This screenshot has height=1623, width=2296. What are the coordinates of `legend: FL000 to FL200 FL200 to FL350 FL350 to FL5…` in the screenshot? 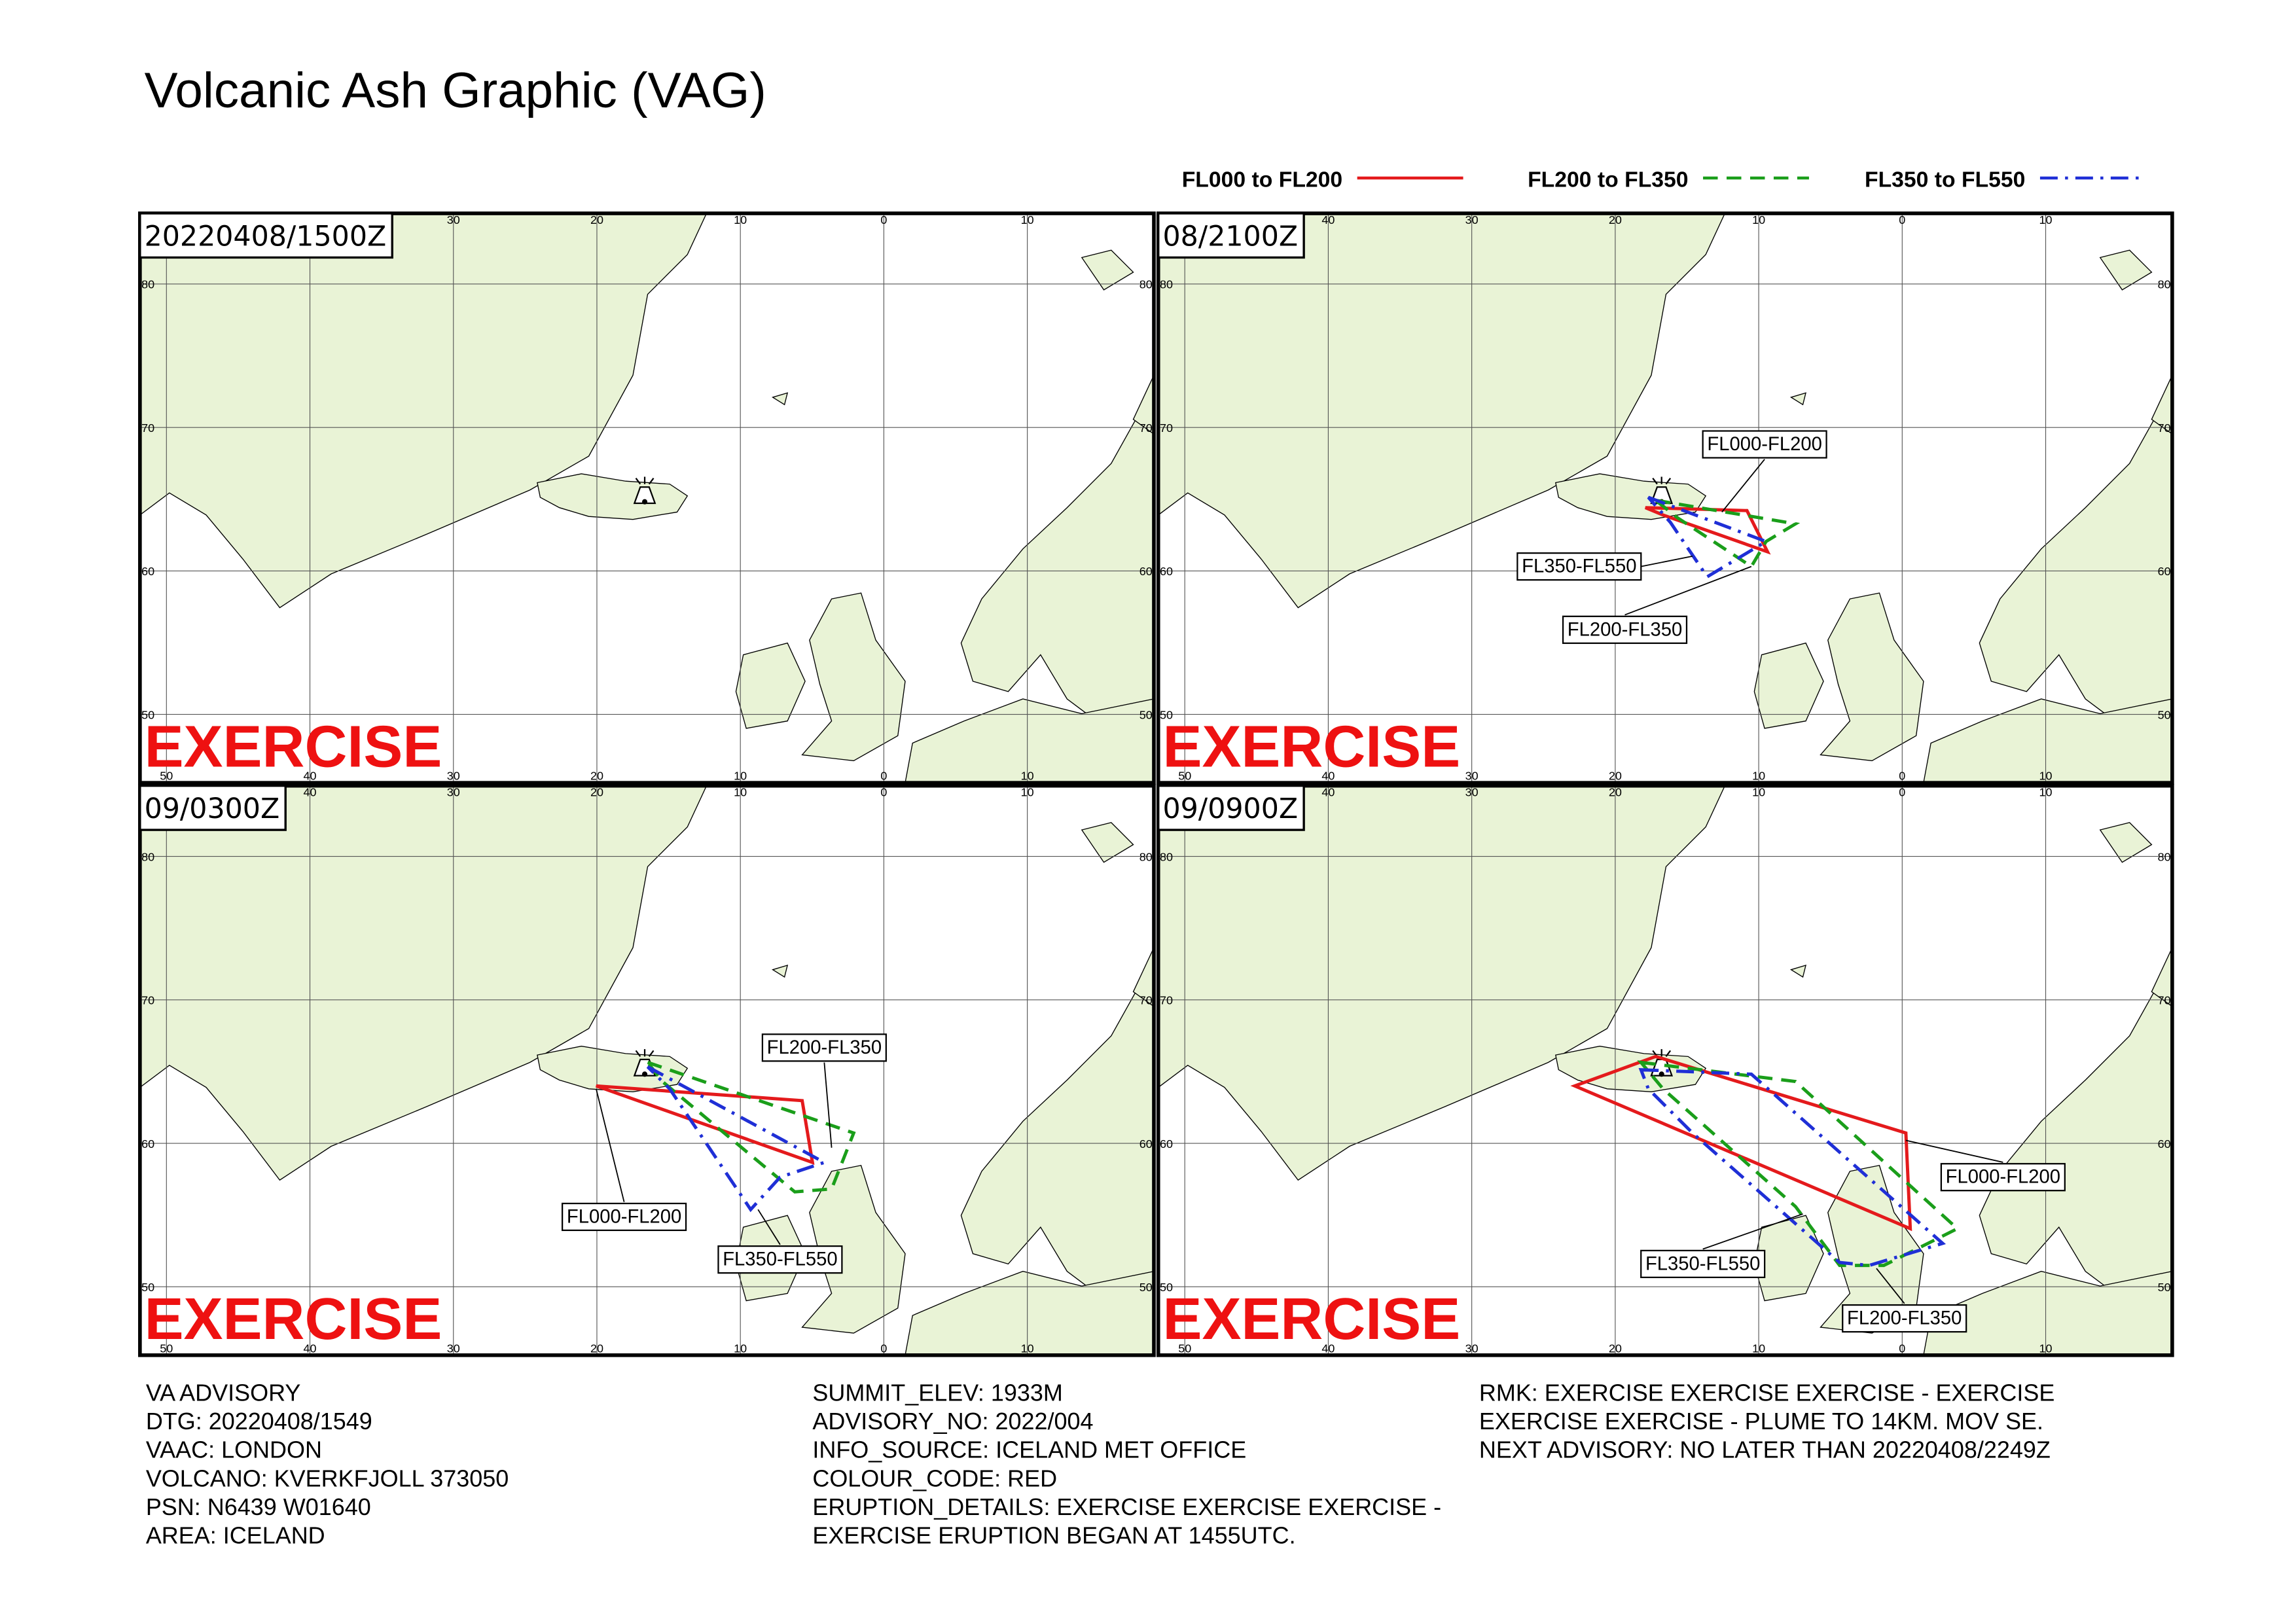 It's located at (1664, 180).